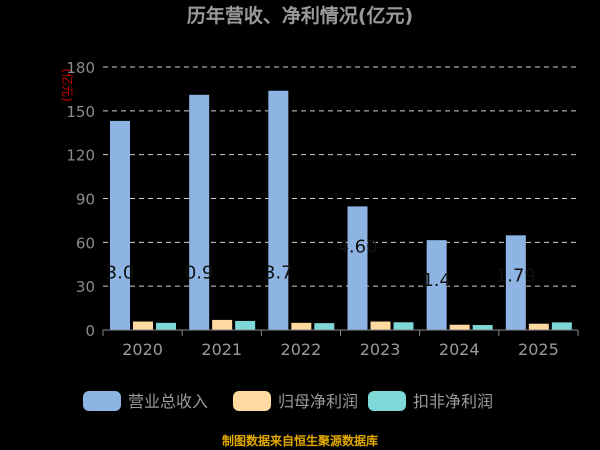 The width and height of the screenshot is (600, 450). What do you see at coordinates (120, 272) in the screenshot?
I see `bar-value-label: 3.0` at bounding box center [120, 272].